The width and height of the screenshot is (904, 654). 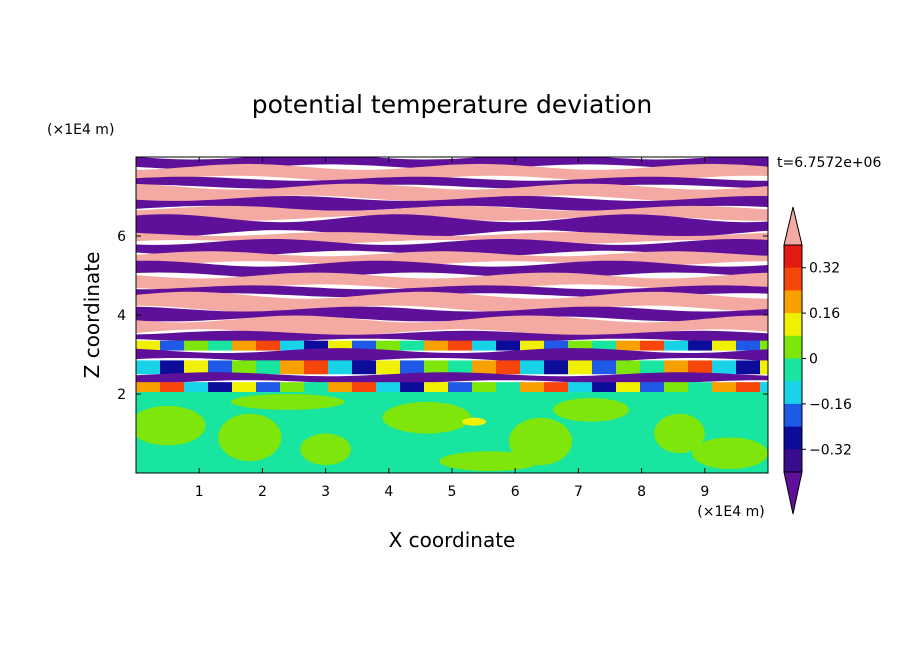 What do you see at coordinates (388, 492) in the screenshot?
I see `x-tick-label: 4` at bounding box center [388, 492].